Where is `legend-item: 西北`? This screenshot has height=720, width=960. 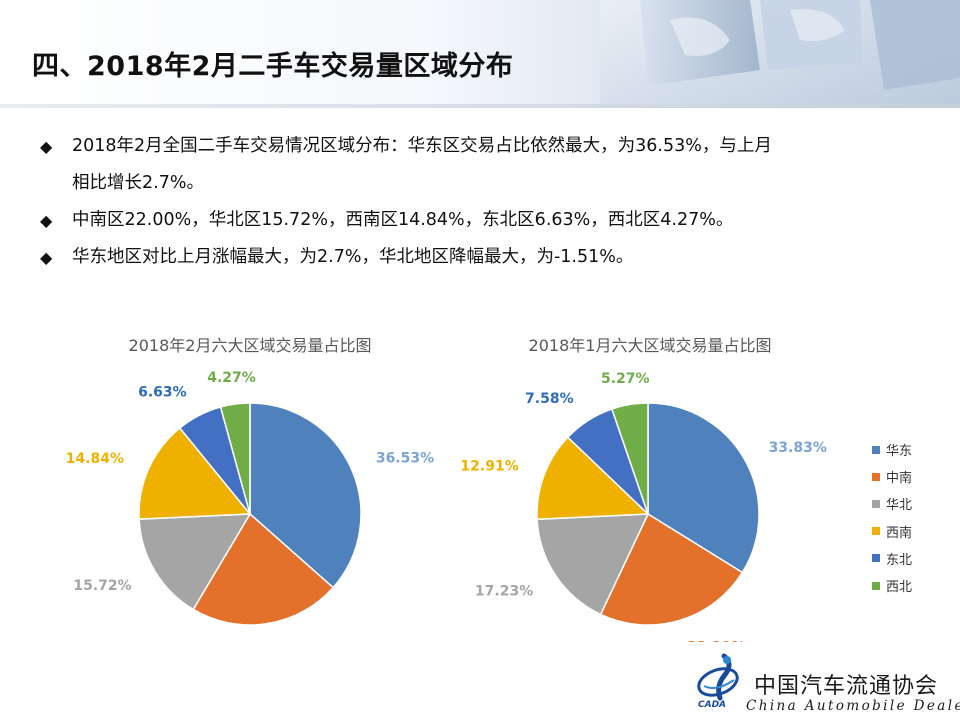
legend-item: 西北 is located at coordinates (912, 585).